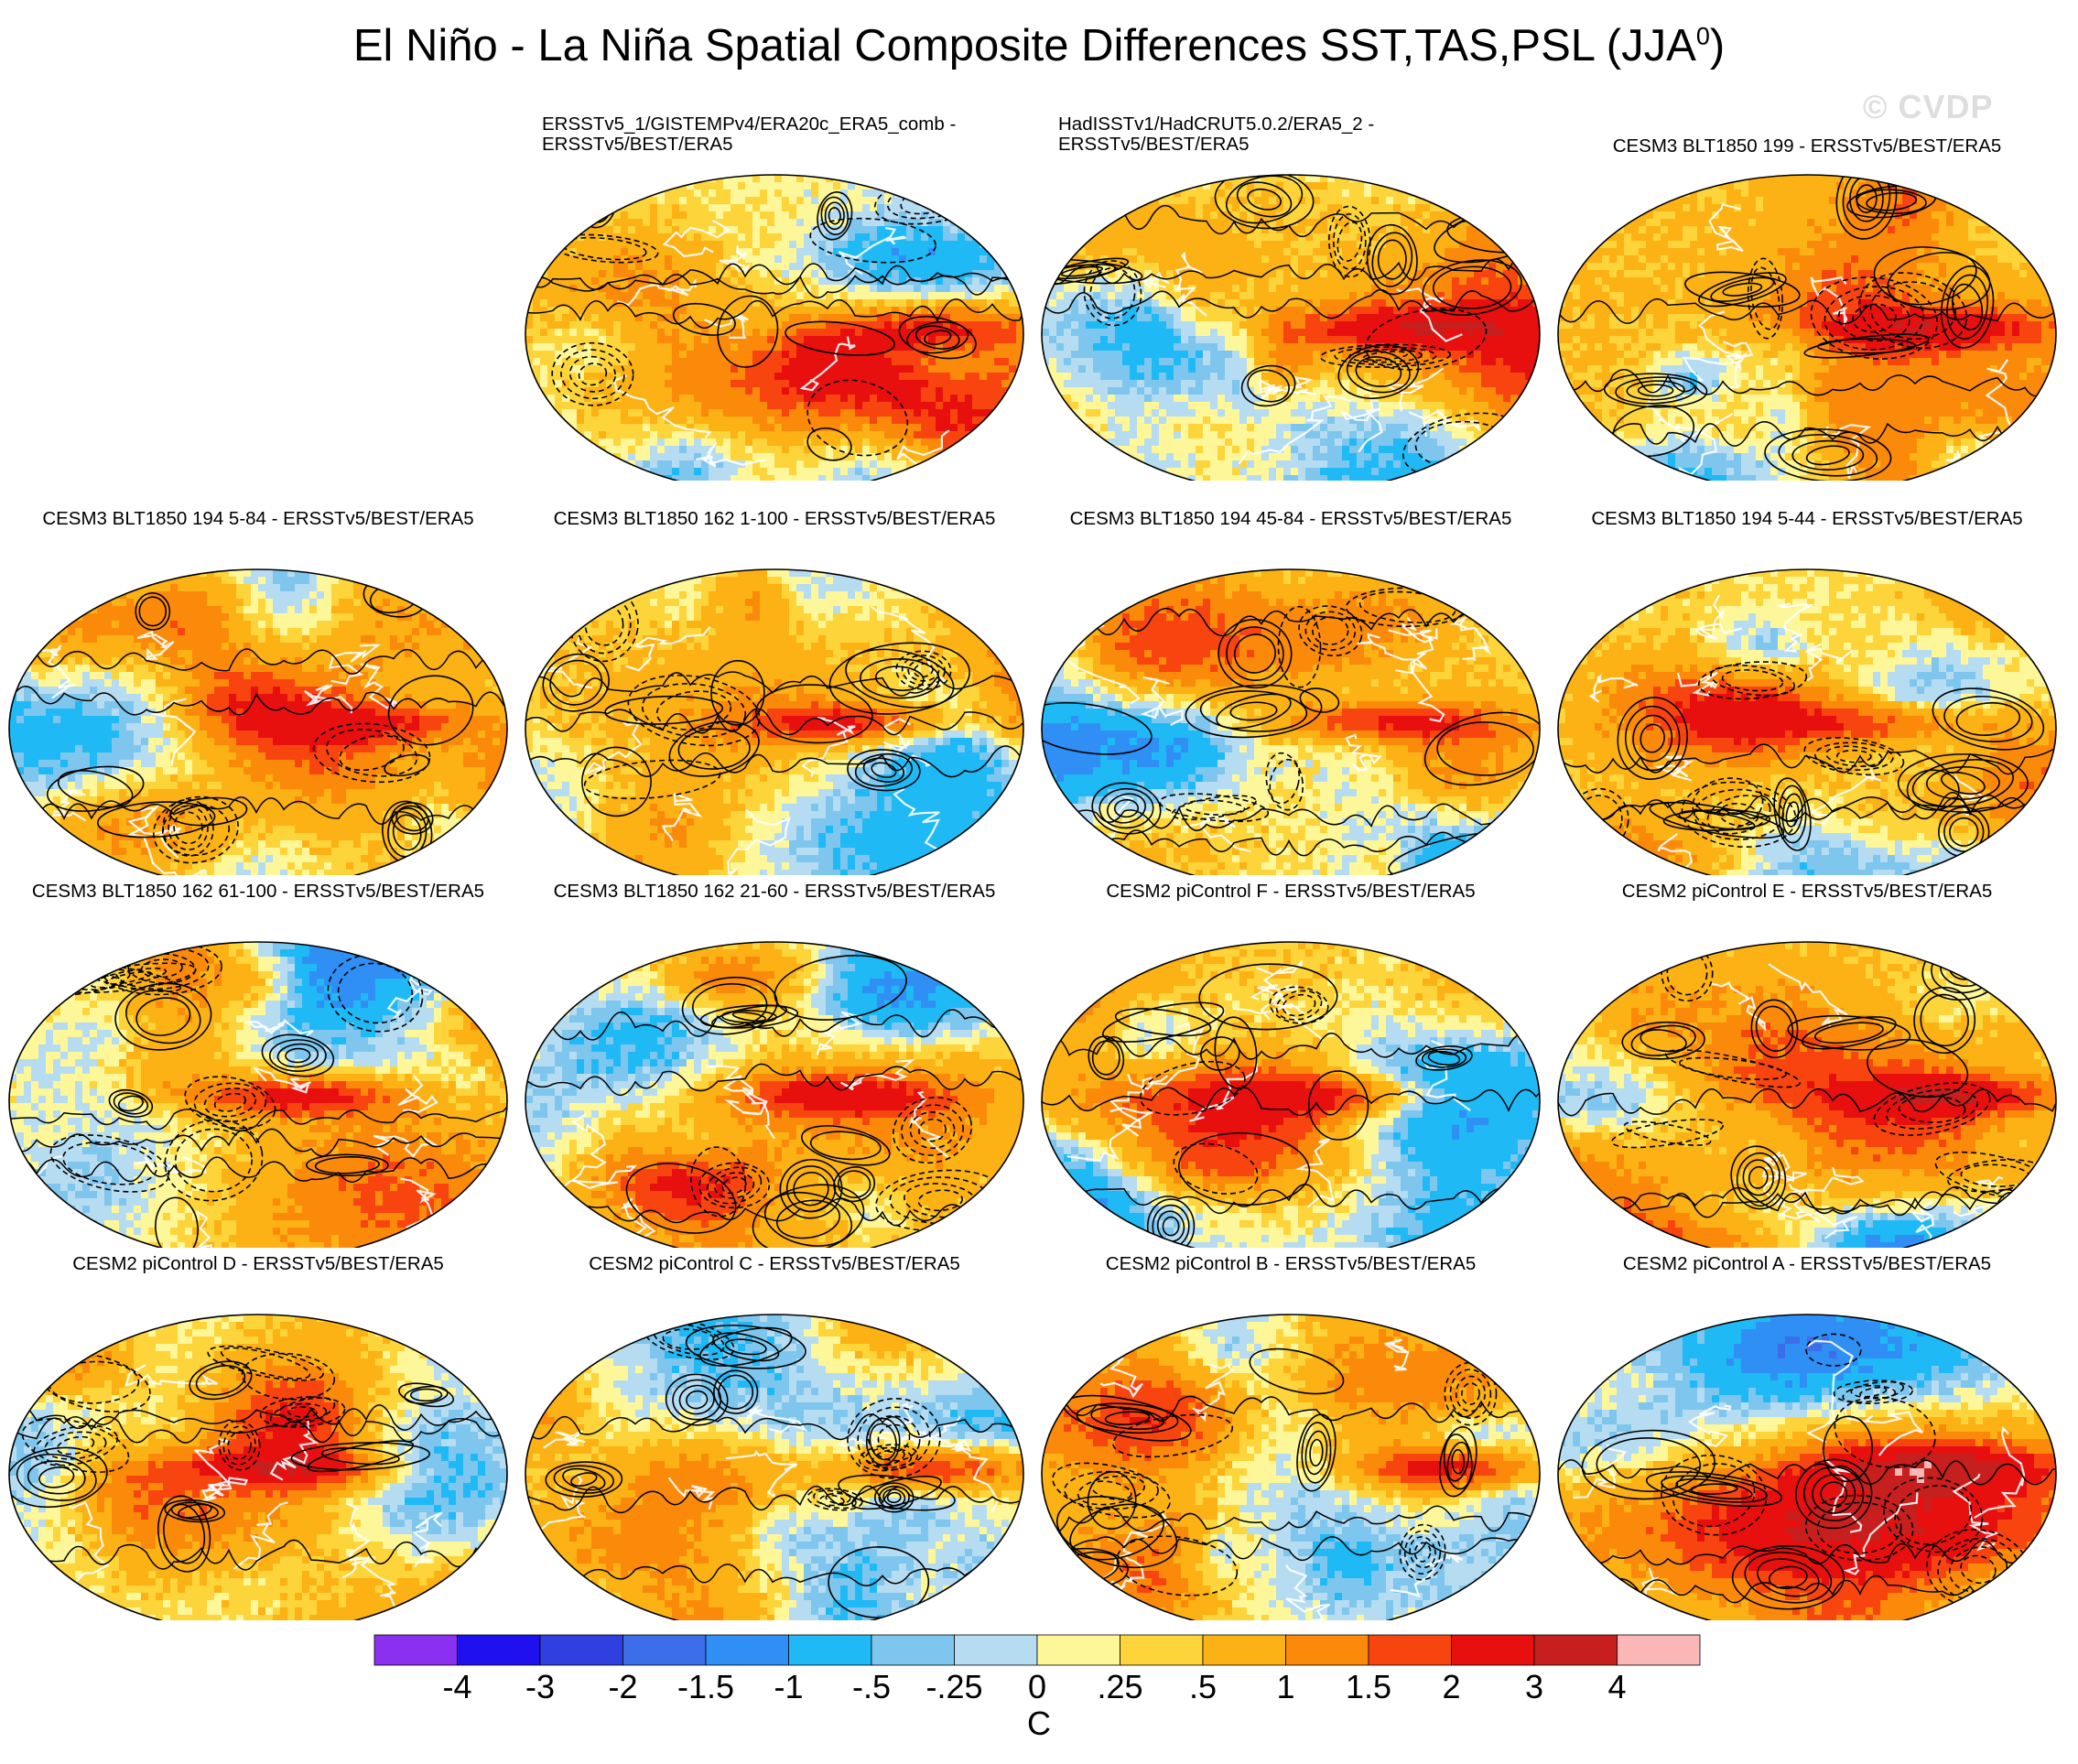 Image resolution: width=2078 pixels, height=1764 pixels. Describe the element at coordinates (706, 1687) in the screenshot. I see `colorbar-tick-label: -1.5` at that location.